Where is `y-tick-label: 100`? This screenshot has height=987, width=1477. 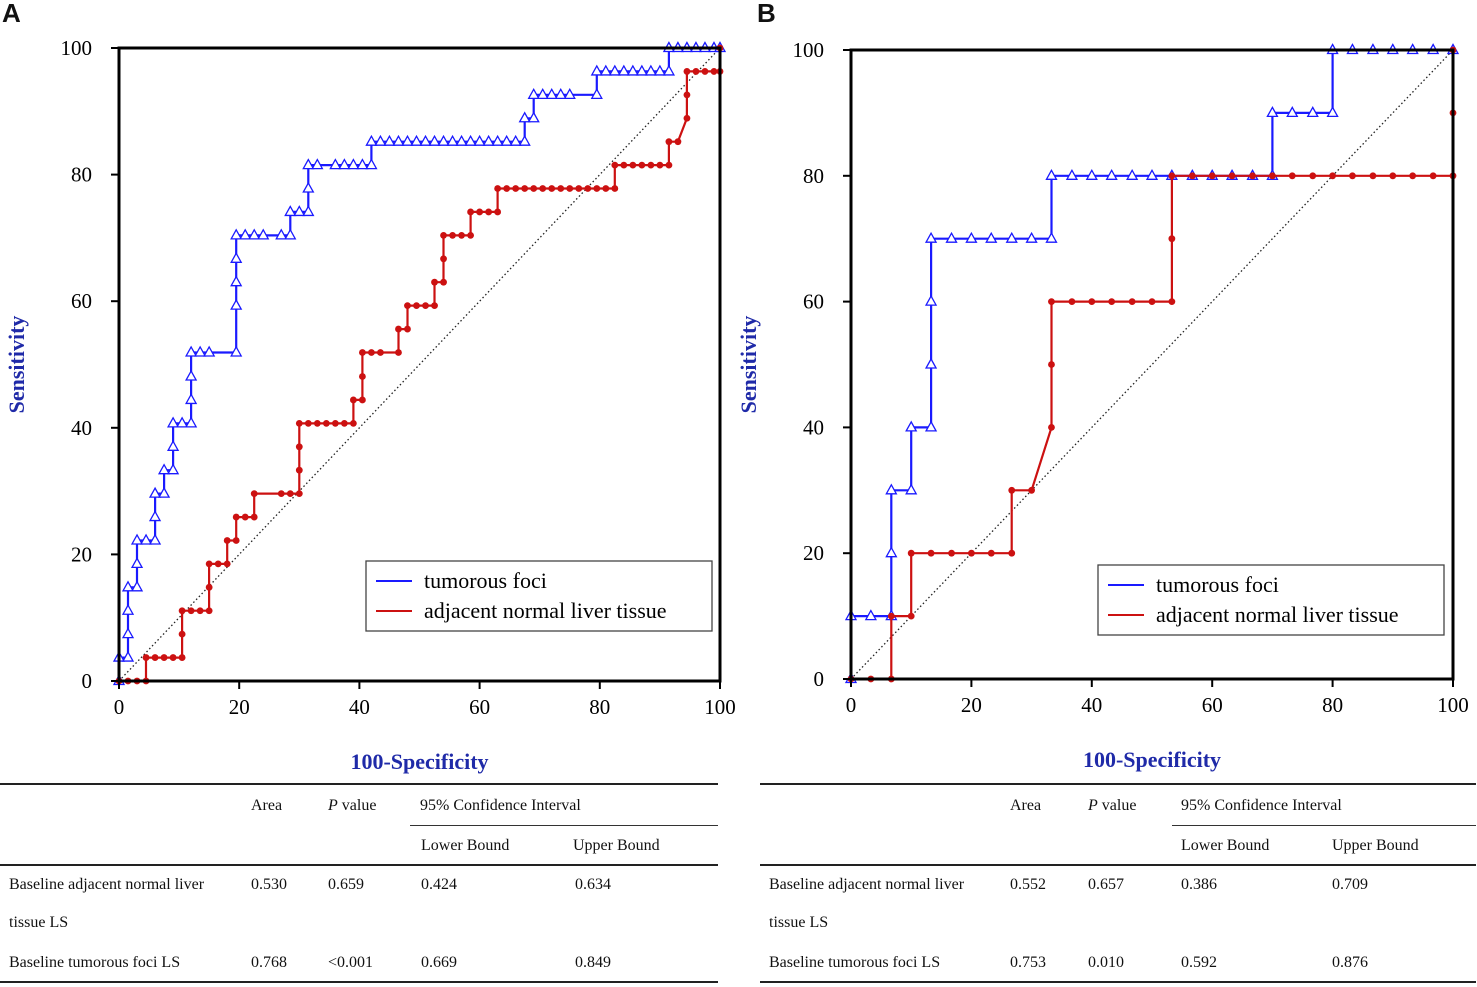
y-tick-label: 100 is located at coordinates (809, 50).